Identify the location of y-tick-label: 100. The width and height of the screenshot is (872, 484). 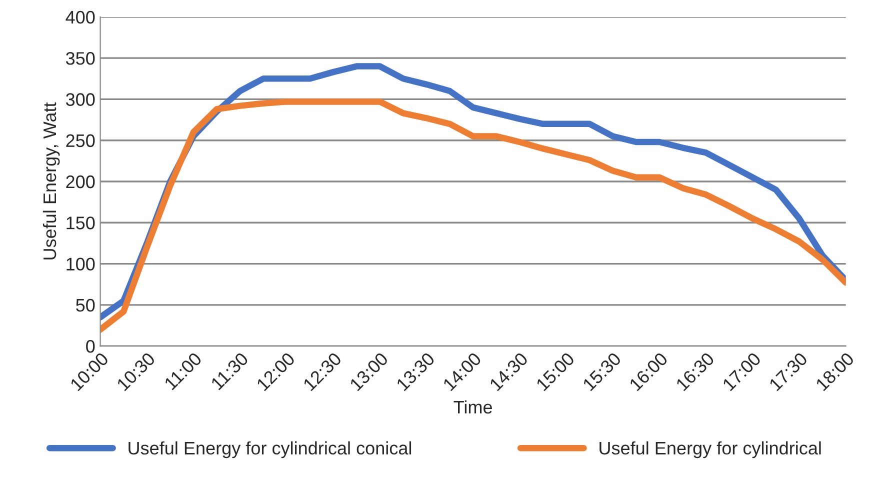
(80, 264).